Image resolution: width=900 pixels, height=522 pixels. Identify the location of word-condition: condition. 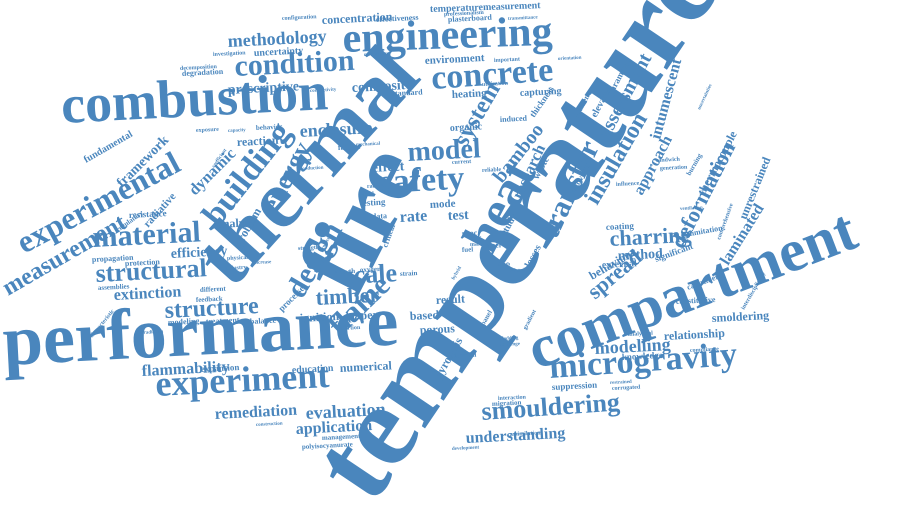
(295, 63).